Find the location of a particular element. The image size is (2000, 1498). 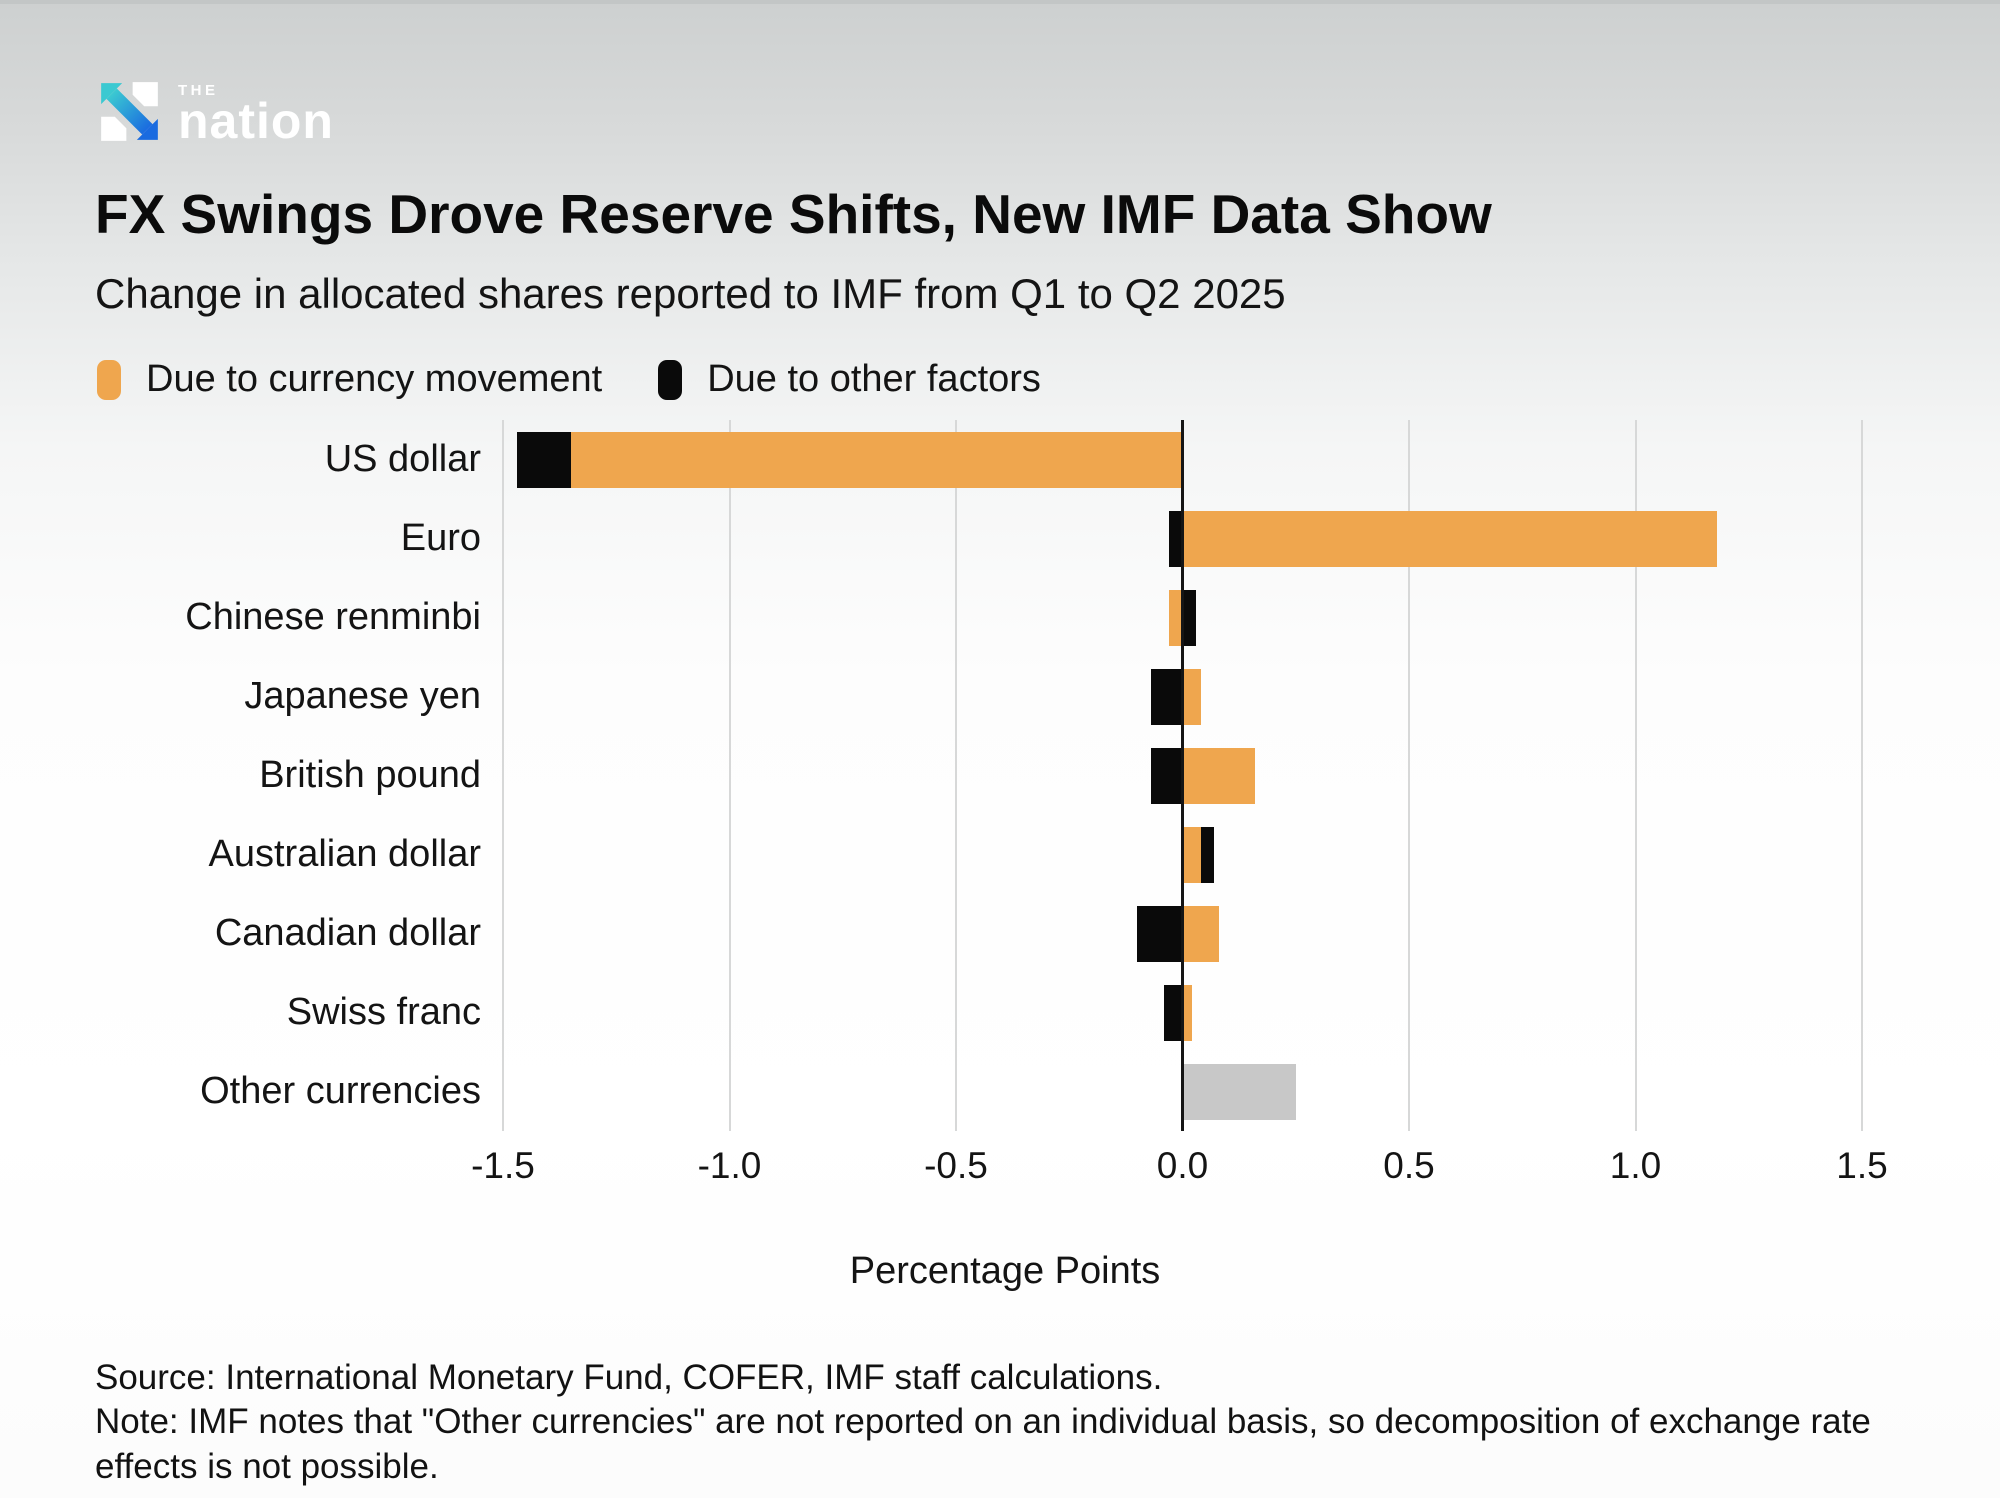

top-divider is located at coordinates (1000, 2).